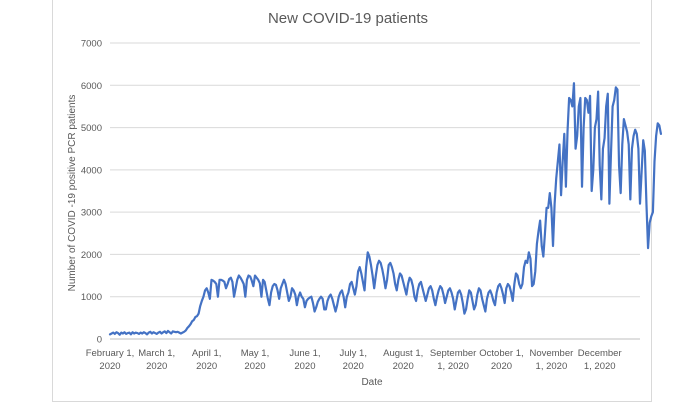  I want to click on y-tick-label: 3000, so click(91, 213).